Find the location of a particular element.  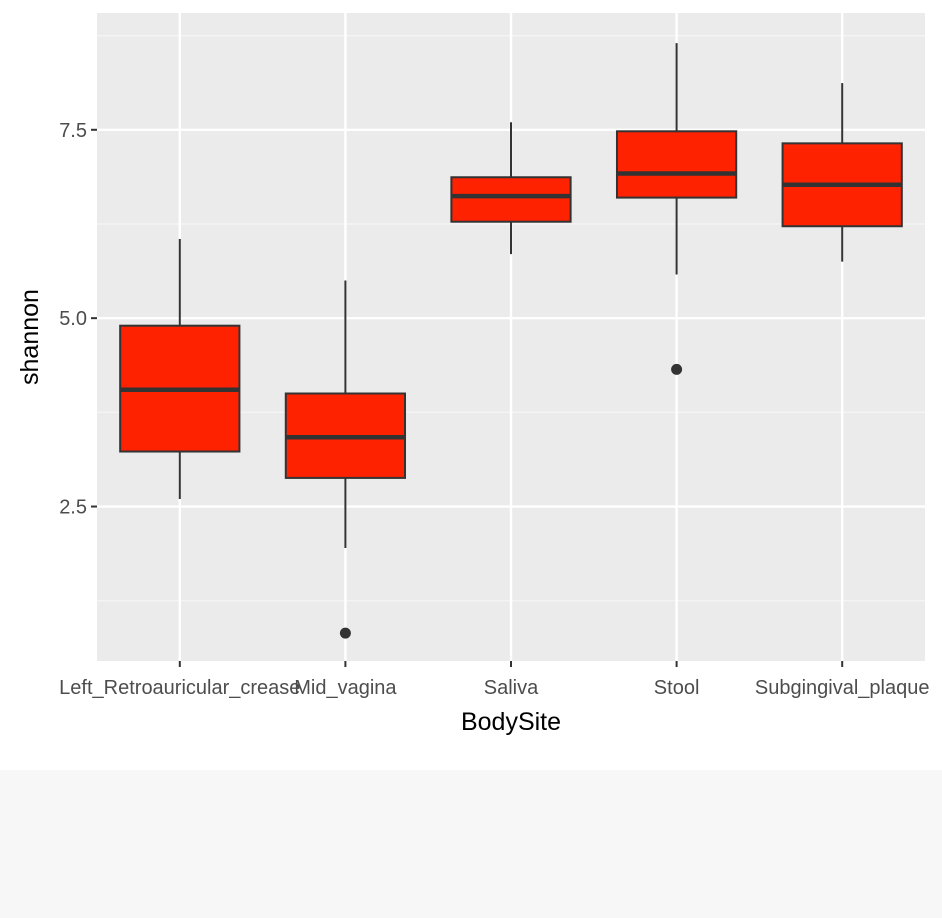

y-axis-title: shannon is located at coordinates (30, 337).